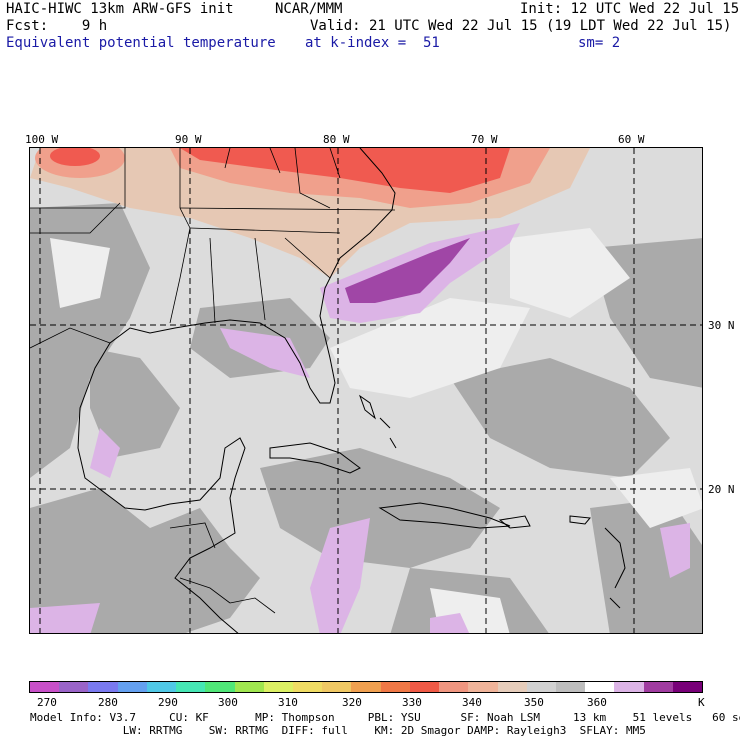 This screenshot has height=740, width=740. Describe the element at coordinates (412, 702) in the screenshot. I see `colorbar-label: 330` at that location.